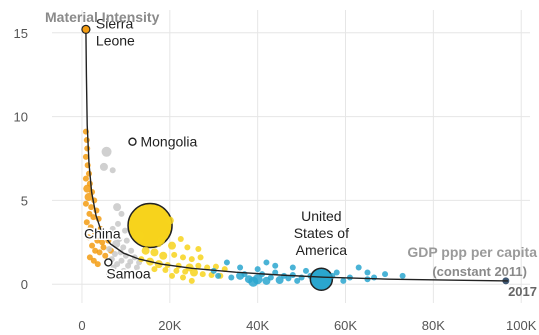 The width and height of the screenshot is (539, 335). Describe the element at coordinates (321, 216) in the screenshot. I see `annotation-label: United` at that location.